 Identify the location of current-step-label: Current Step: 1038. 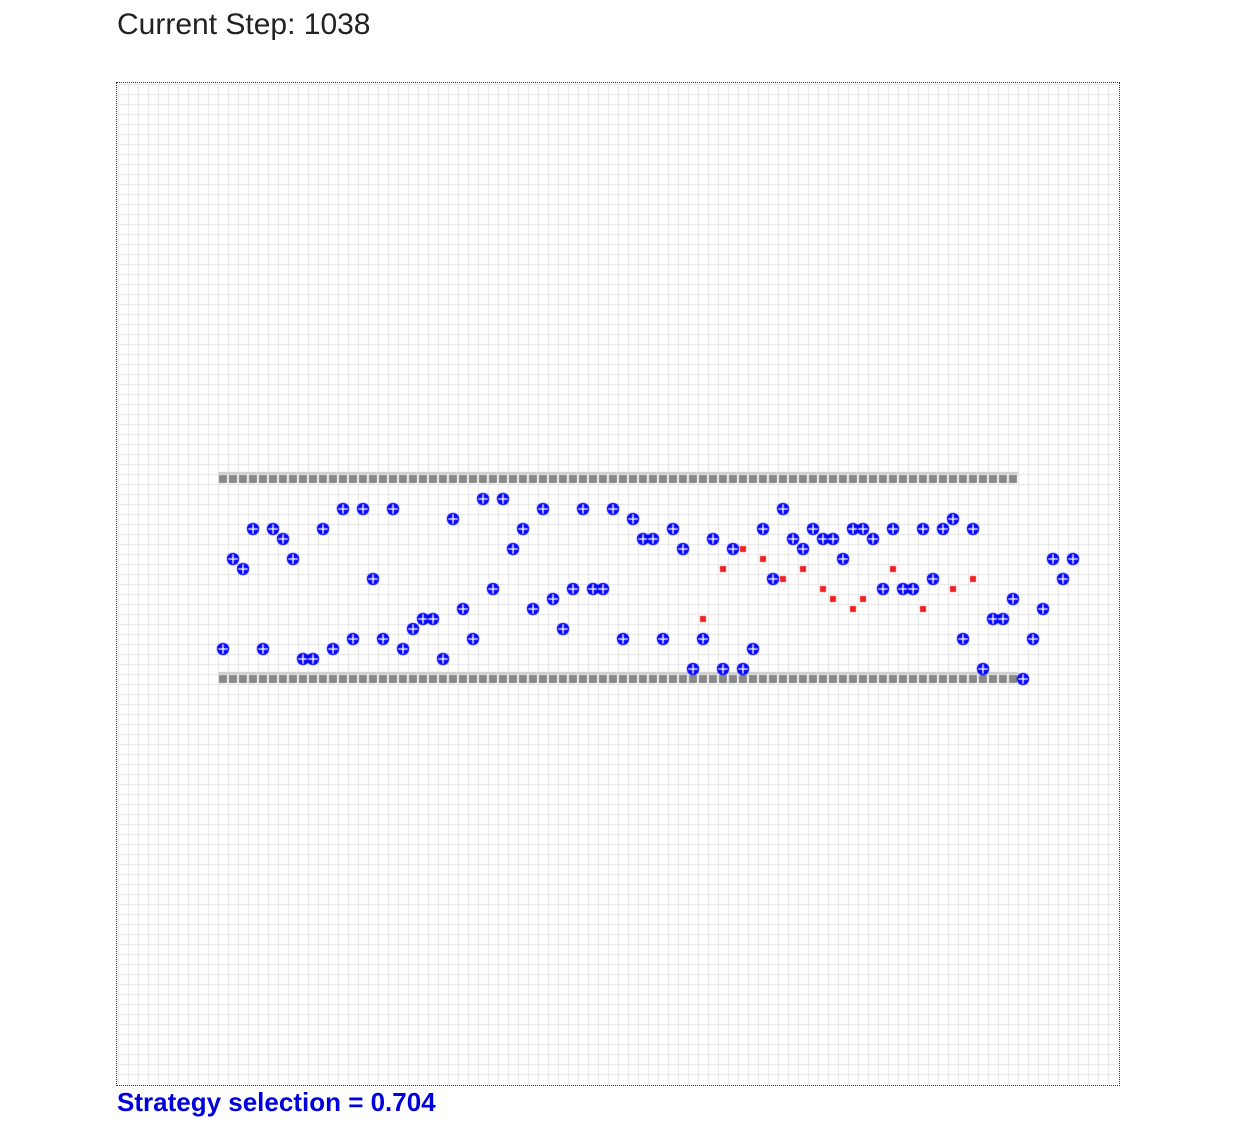
(244, 24).